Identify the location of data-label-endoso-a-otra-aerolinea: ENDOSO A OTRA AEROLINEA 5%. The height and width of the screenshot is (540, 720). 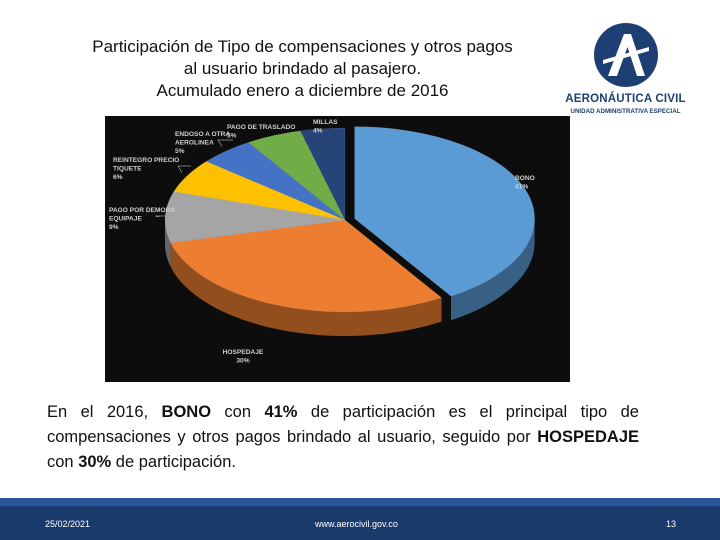
(202, 143).